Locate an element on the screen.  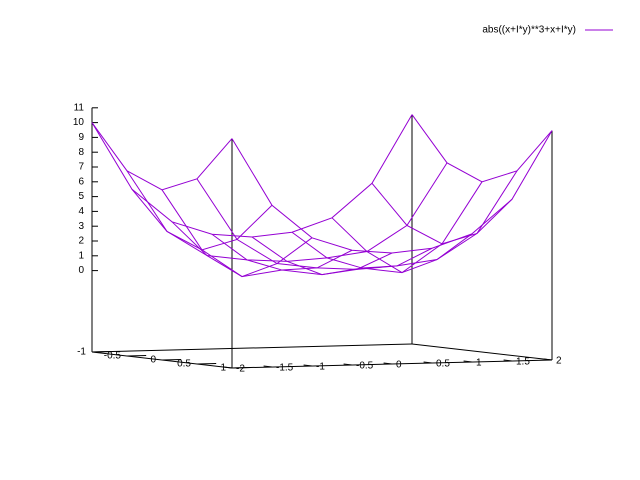
x-tick-label: 0 is located at coordinates (153, 360).